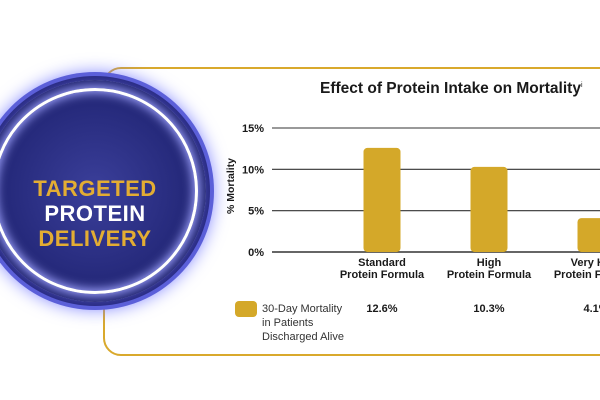 This screenshot has height=400, width=600. Describe the element at coordinates (95, 238) in the screenshot. I see `badge-line-3: DELIVERY` at that location.